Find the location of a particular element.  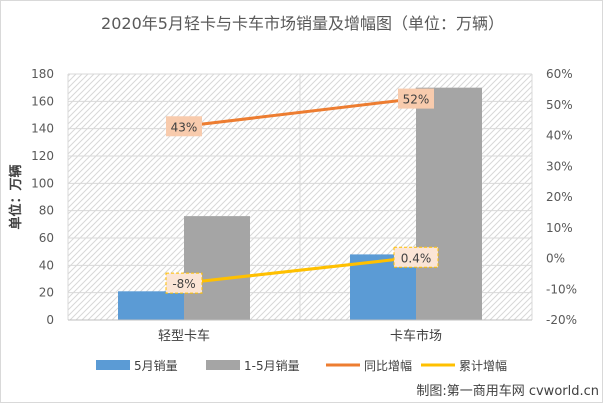

left-tick-label: 120 is located at coordinates (42, 156).